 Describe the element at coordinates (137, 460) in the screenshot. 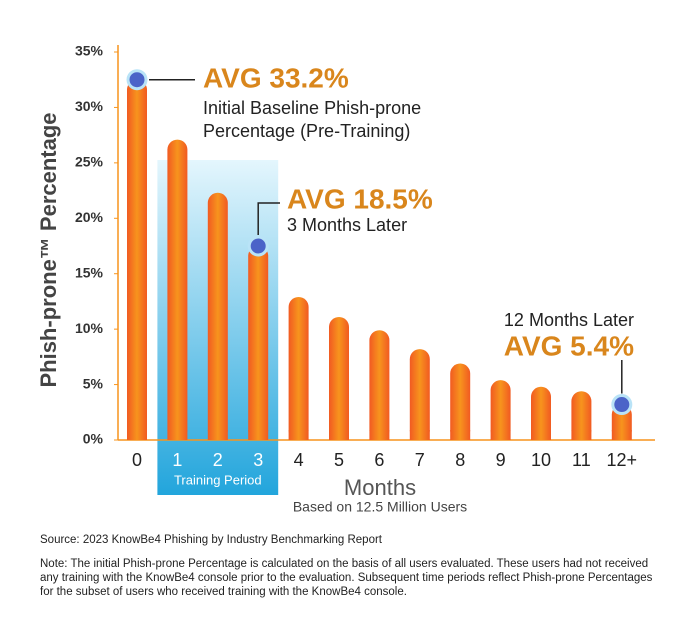

I see `x-tick-label: 0` at that location.